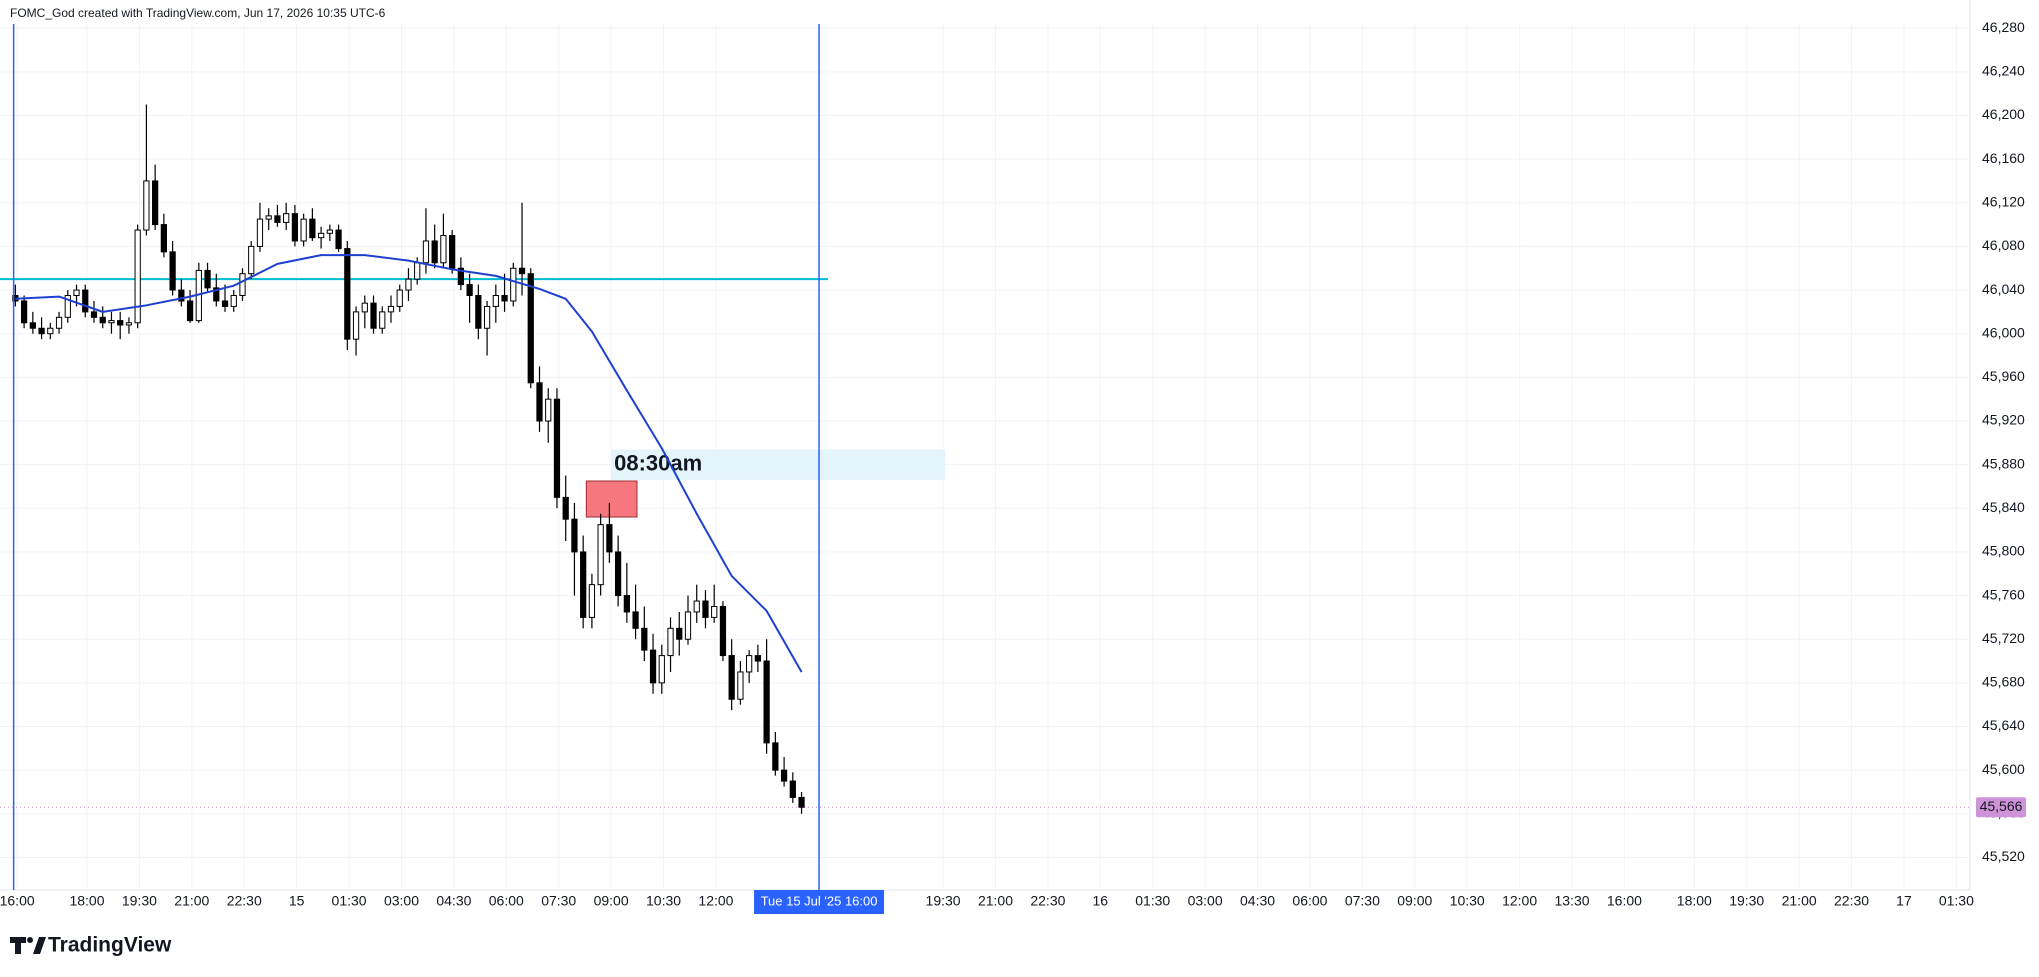 Image resolution: width=2039 pixels, height=977 pixels. I want to click on highlight-rectangle, so click(611, 499).